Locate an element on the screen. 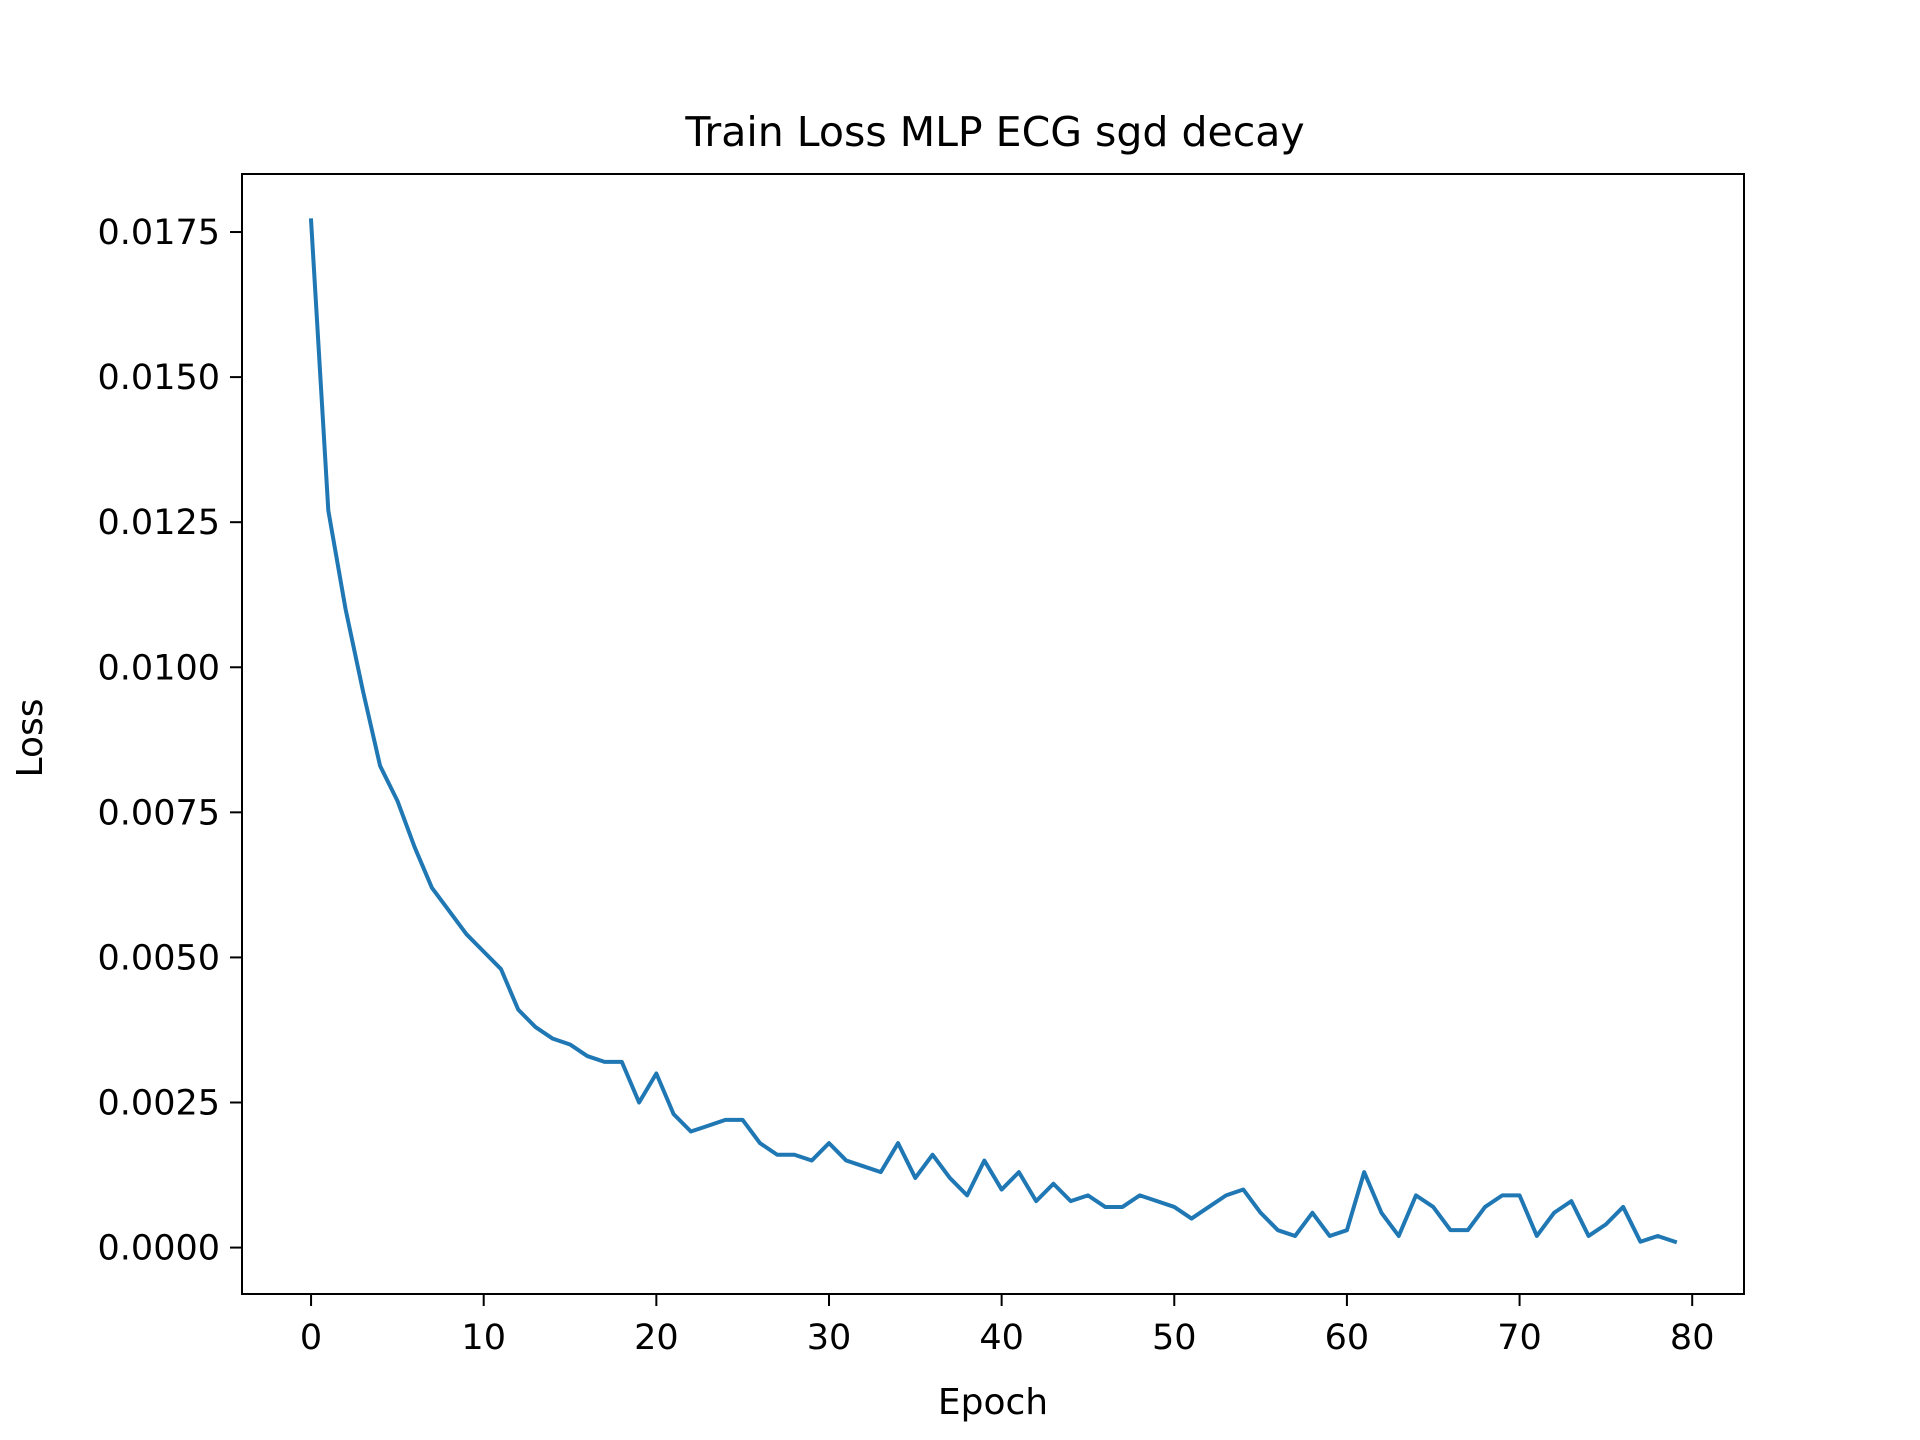 Image resolution: width=1920 pixels, height=1440 pixels. y-tick-label: 0.0150 is located at coordinates (159, 378).